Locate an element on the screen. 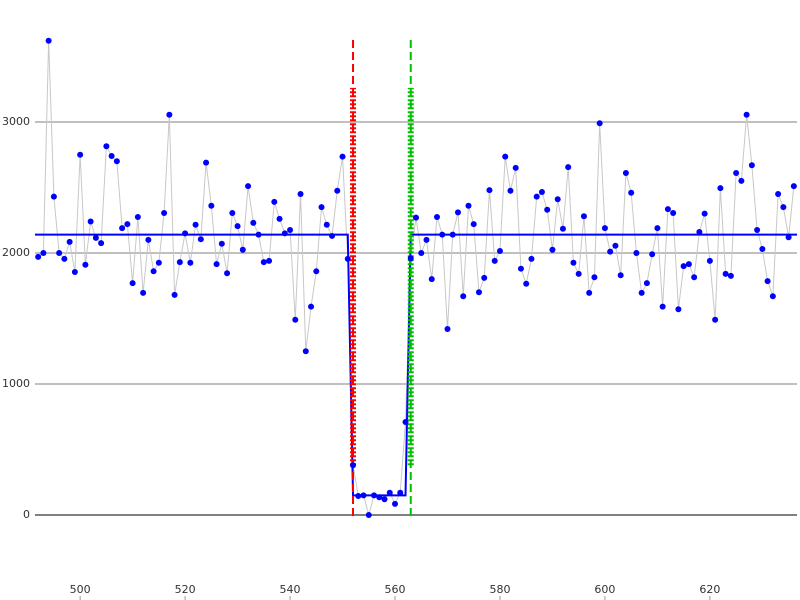  x-tick-label: 540 is located at coordinates (290, 589).